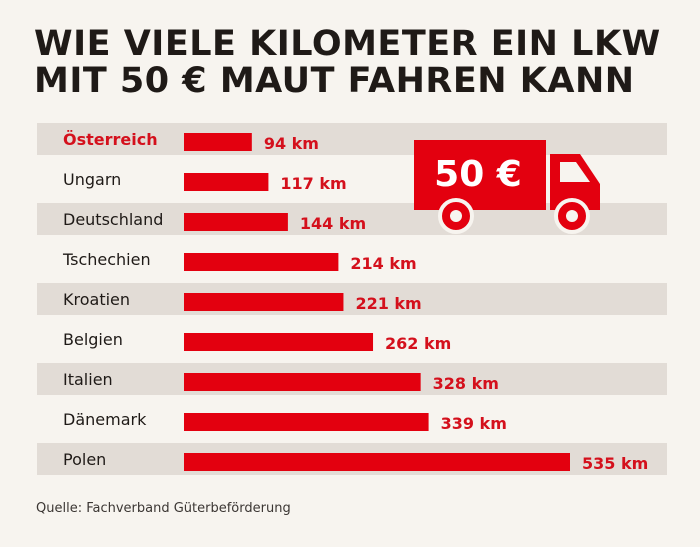 The width and height of the screenshot is (700, 547). Describe the element at coordinates (418, 343) in the screenshot. I see `value-label: 262 km` at that location.